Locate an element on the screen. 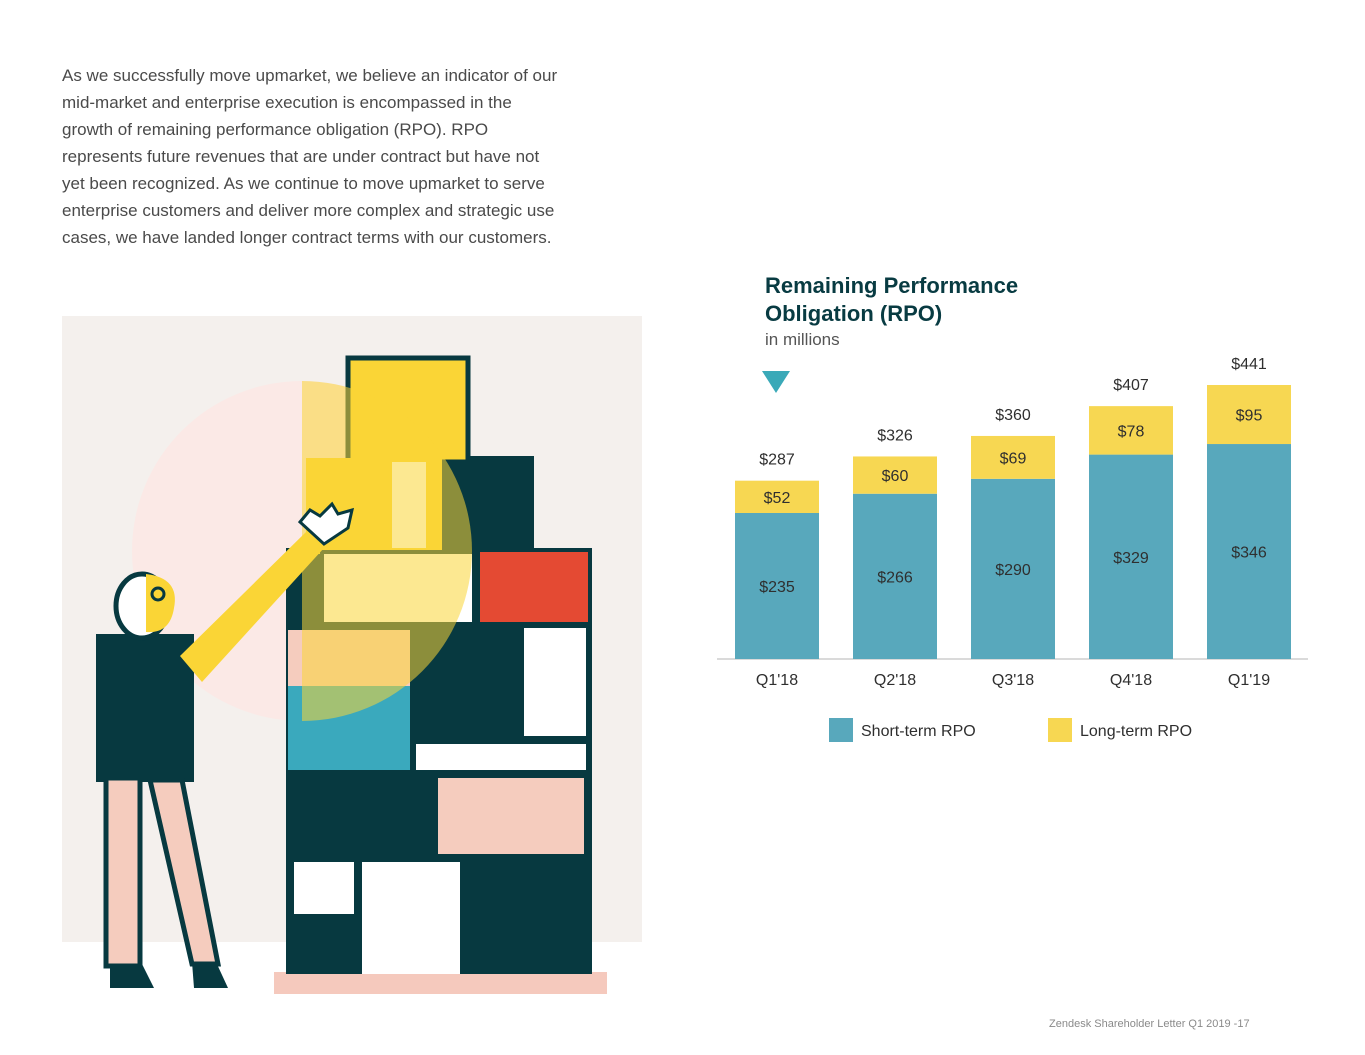 The image size is (1365, 1055). label-total-4: $441 is located at coordinates (1249, 364).